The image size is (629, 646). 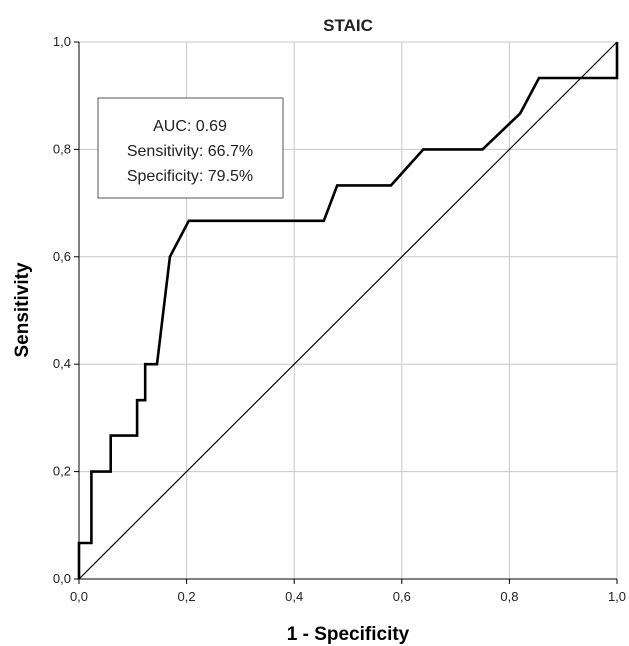 What do you see at coordinates (617, 596) in the screenshot?
I see `x-tick-label: 1,0` at bounding box center [617, 596].